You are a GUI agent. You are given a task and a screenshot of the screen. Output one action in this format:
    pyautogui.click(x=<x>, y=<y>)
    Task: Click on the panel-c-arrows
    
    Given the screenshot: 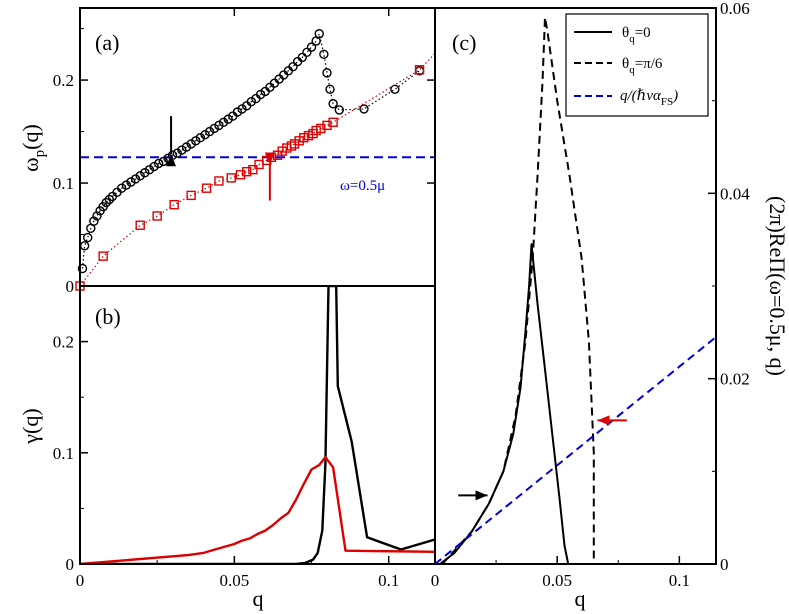 What is the action you would take?
    pyautogui.click(x=542, y=458)
    